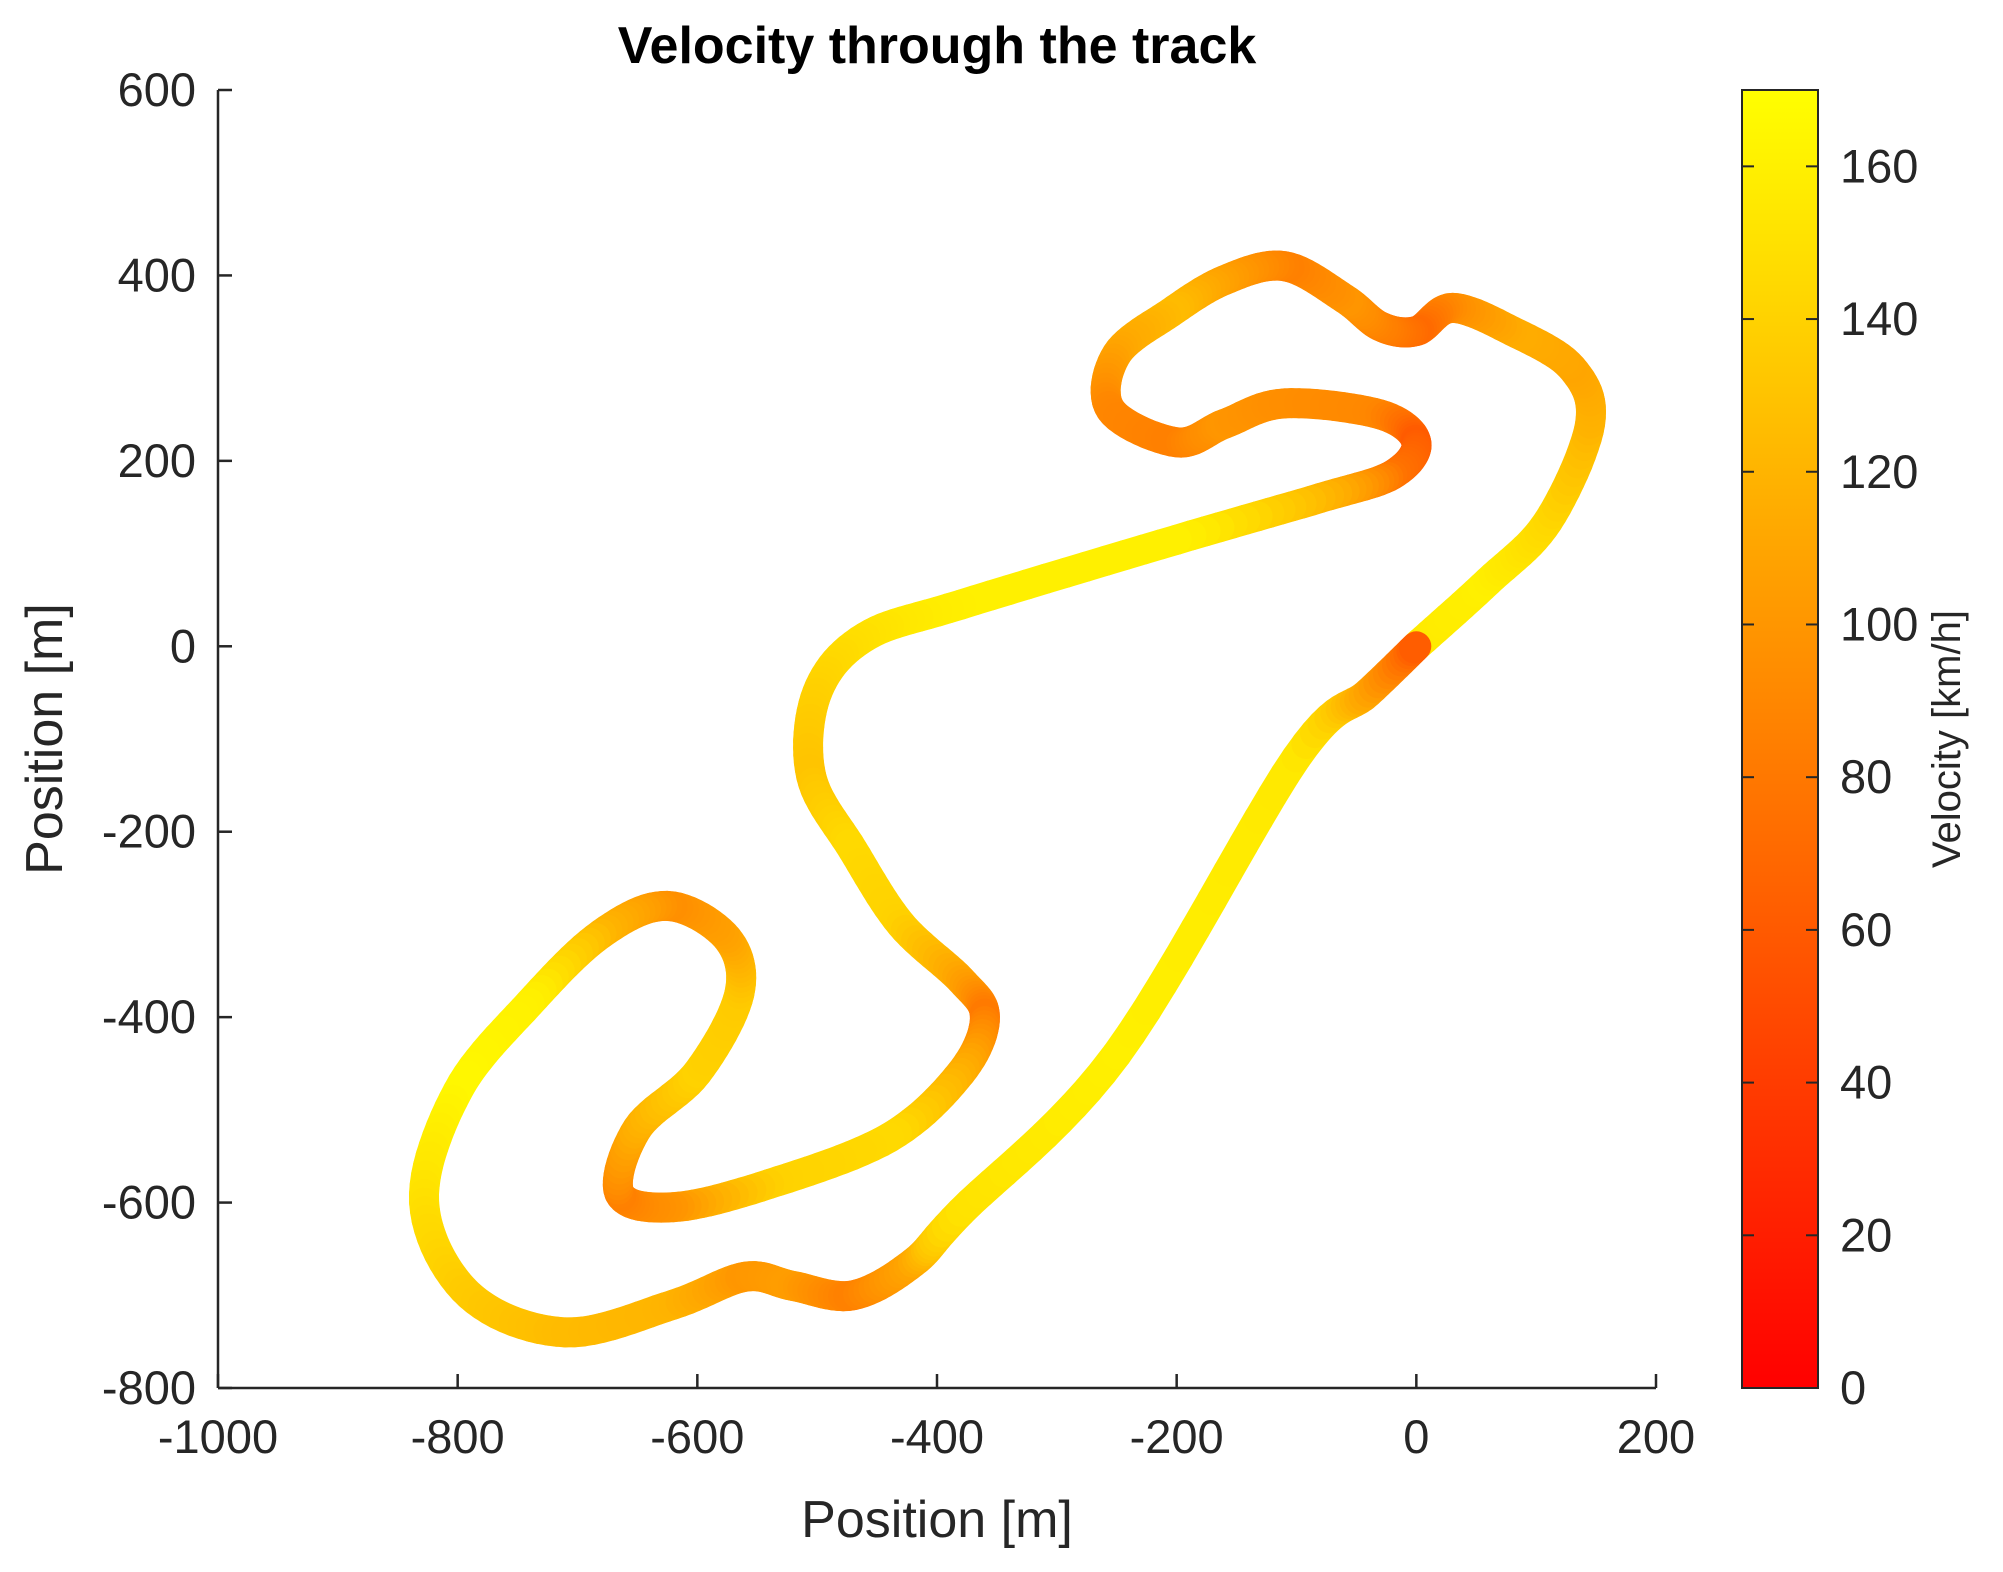  What do you see at coordinates (1866, 776) in the screenshot?
I see `colorbar-tick-label: 80` at bounding box center [1866, 776].